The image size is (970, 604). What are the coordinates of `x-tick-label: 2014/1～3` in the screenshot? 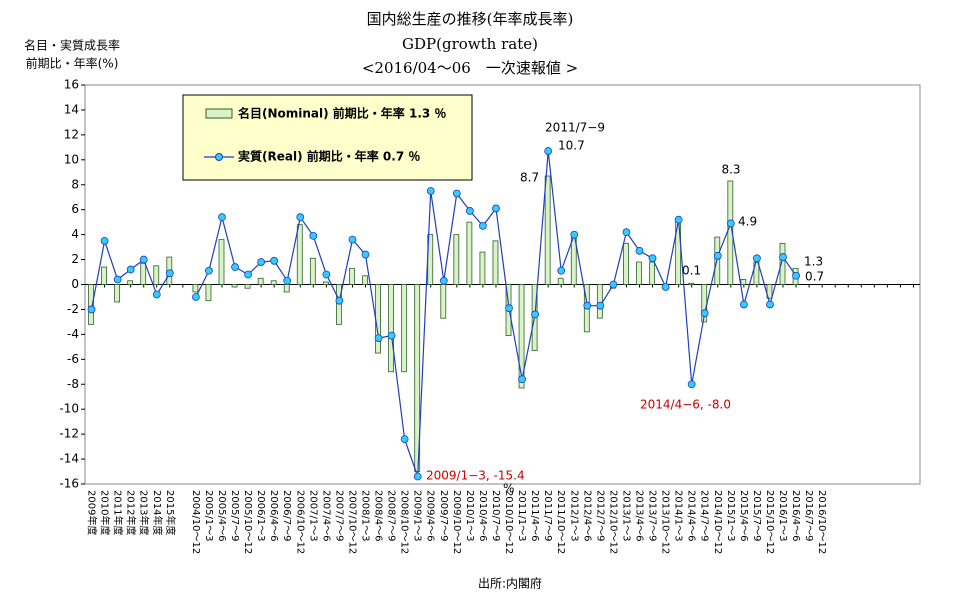 It's located at (678, 516).